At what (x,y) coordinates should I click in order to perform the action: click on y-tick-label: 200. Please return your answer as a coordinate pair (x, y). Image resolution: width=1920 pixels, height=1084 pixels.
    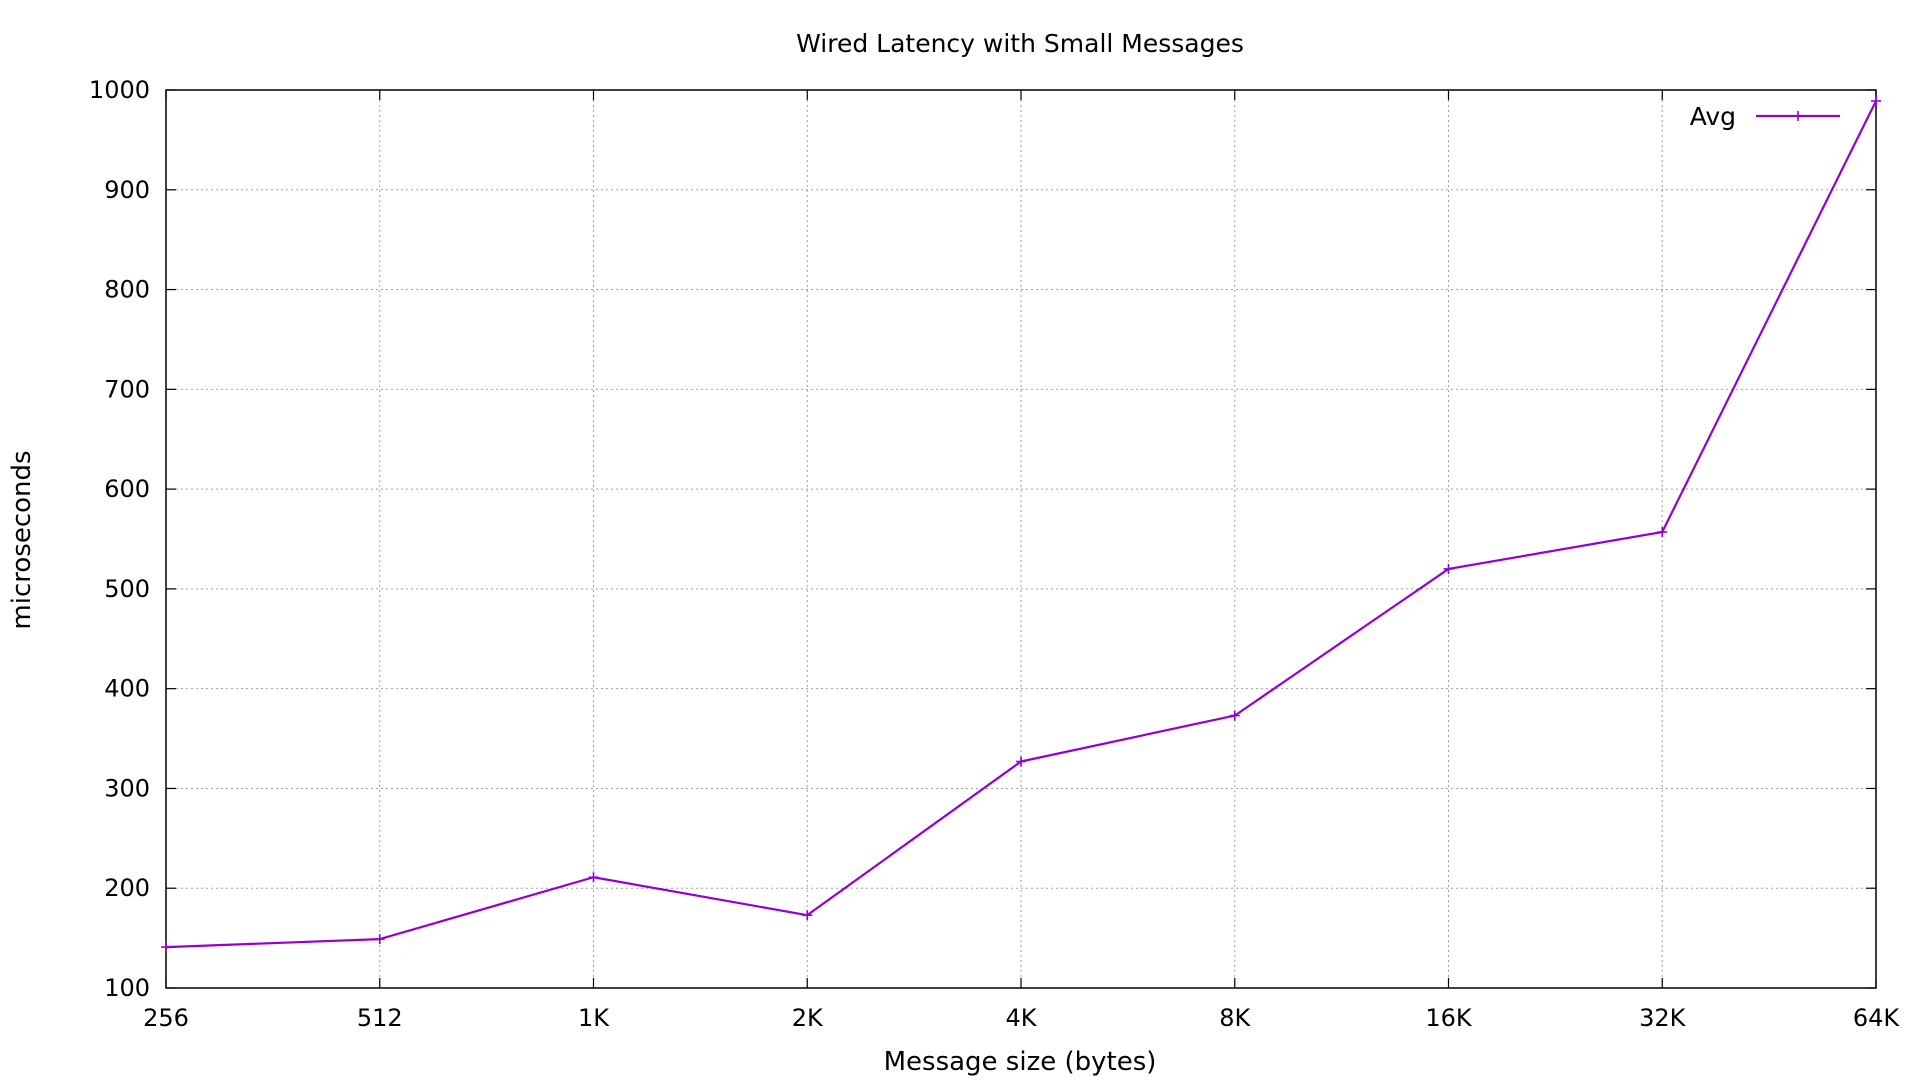
    Looking at the image, I should click on (127, 888).